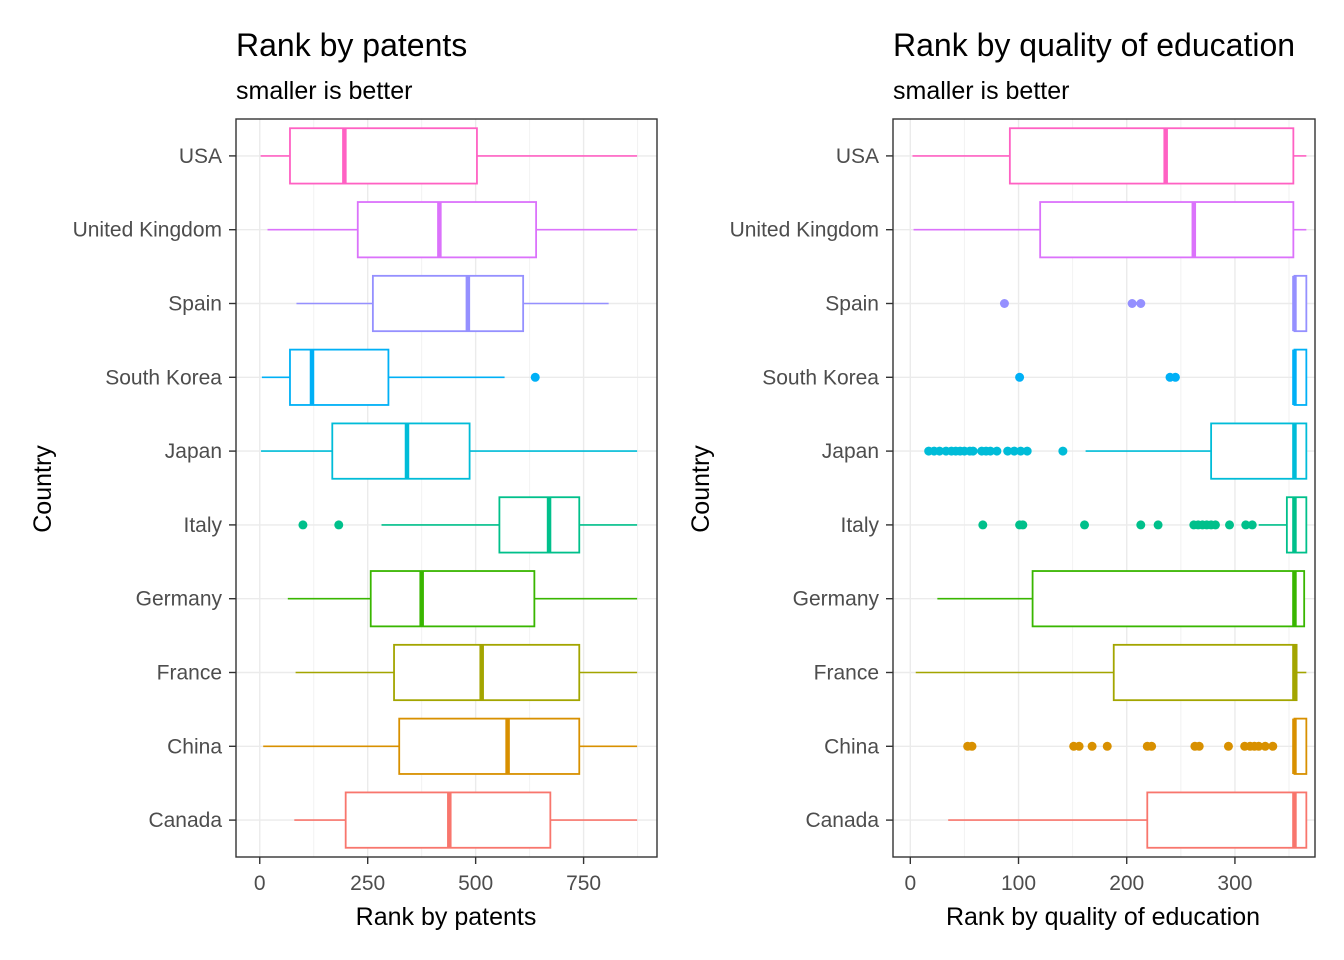  I want to click on chart-subtitle-education: smaller is better, so click(981, 91).